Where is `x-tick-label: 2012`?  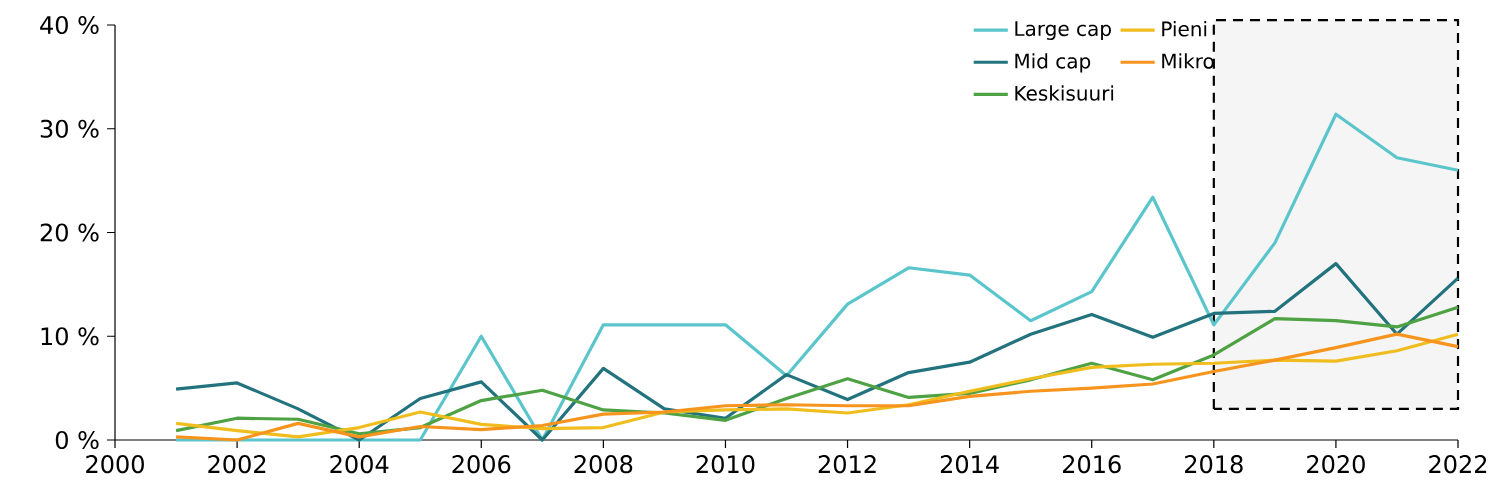
x-tick-label: 2012 is located at coordinates (847, 464).